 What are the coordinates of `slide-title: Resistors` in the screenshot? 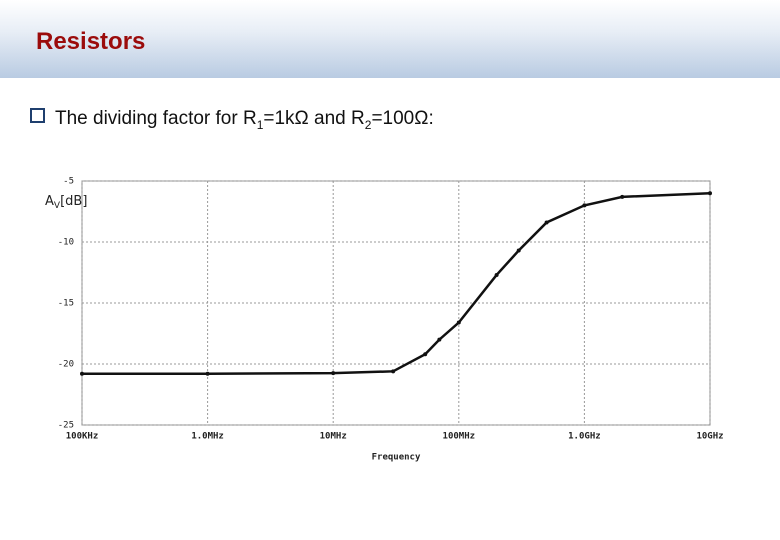 It's located at (91, 41).